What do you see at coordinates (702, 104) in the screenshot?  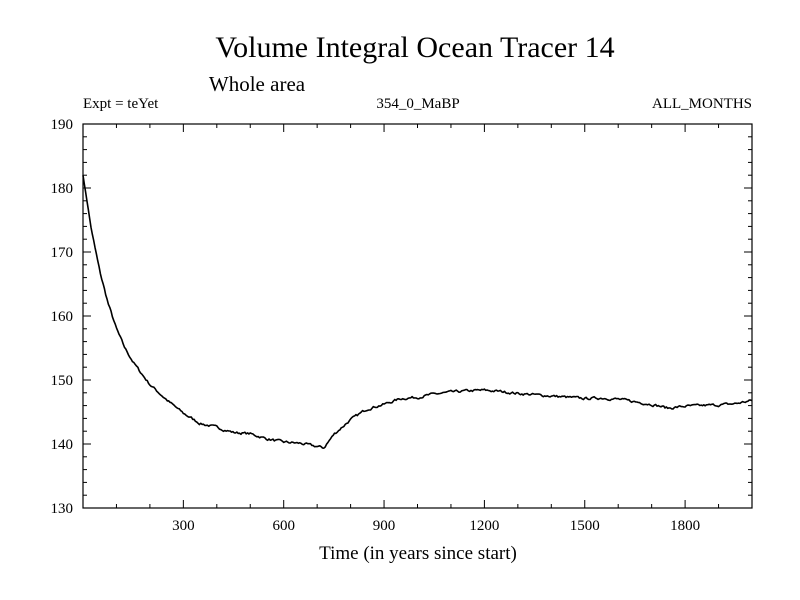 I see `months-label: ALL_MONTHS` at bounding box center [702, 104].